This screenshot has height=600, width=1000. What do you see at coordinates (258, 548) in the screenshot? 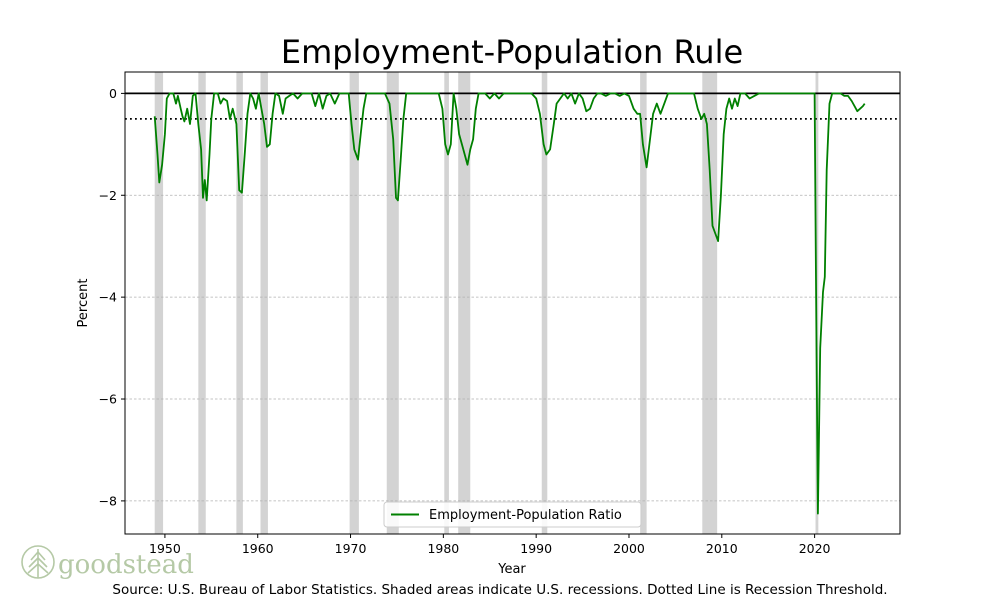
I see `x-tick-label: 1960` at bounding box center [258, 548].